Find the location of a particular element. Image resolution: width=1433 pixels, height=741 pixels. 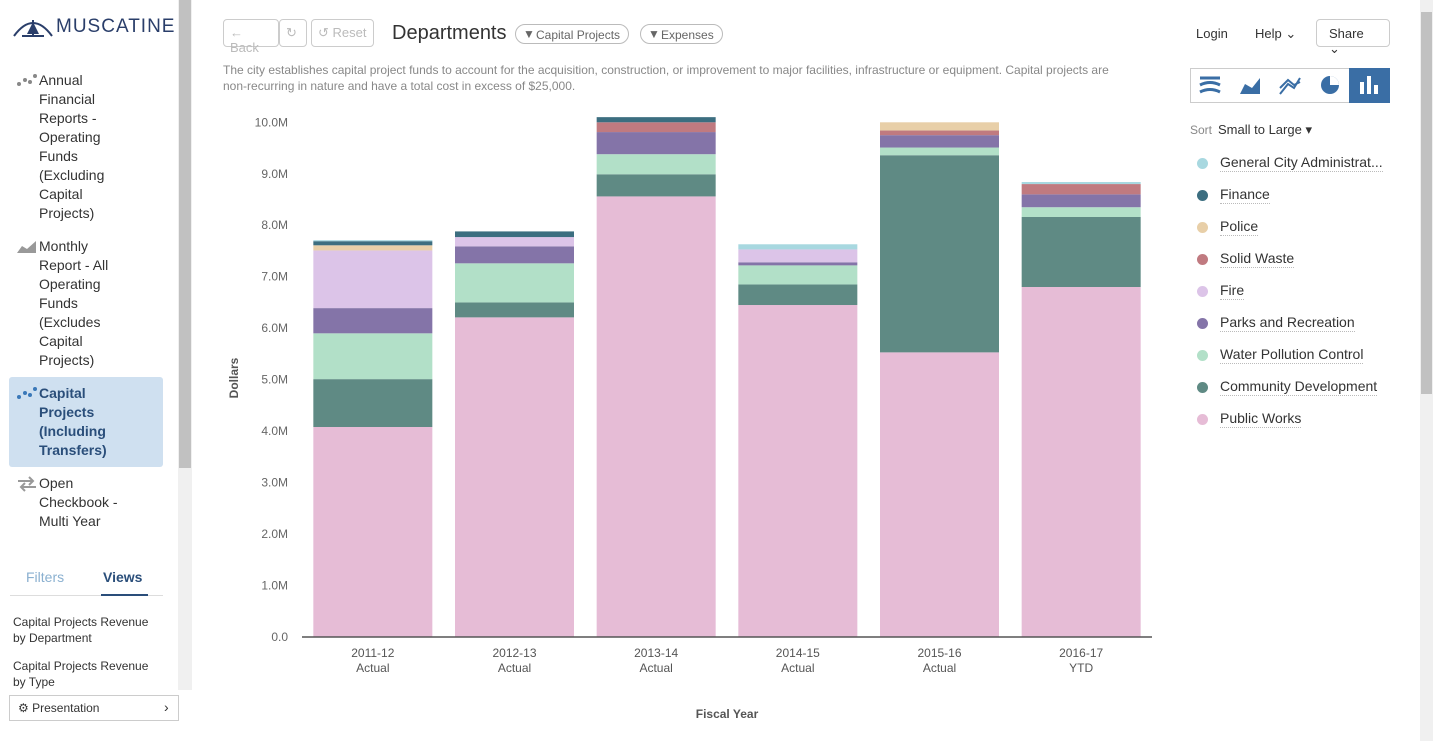

tab-underline is located at coordinates (124, 595).